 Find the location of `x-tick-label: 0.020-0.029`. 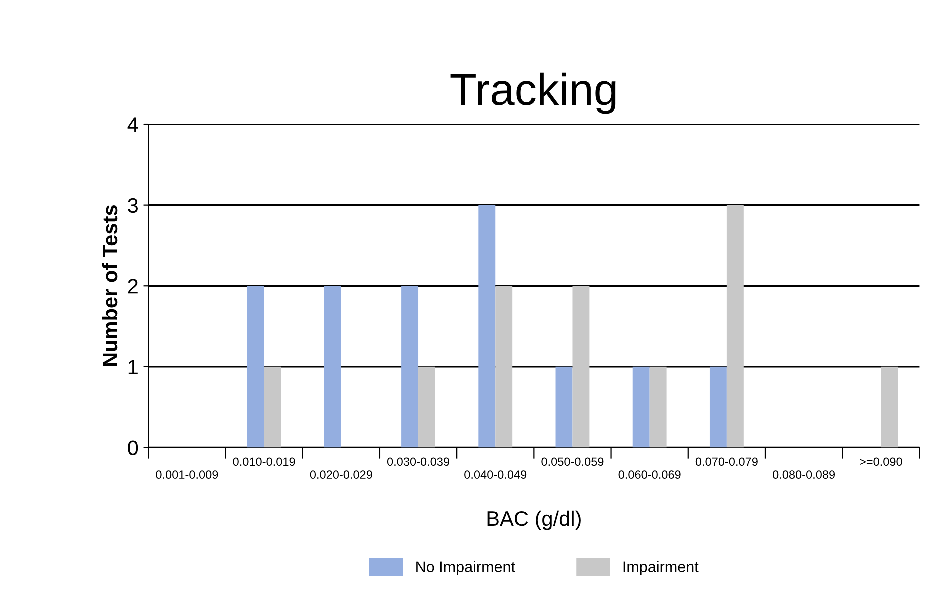

x-tick-label: 0.020-0.029 is located at coordinates (341, 475).